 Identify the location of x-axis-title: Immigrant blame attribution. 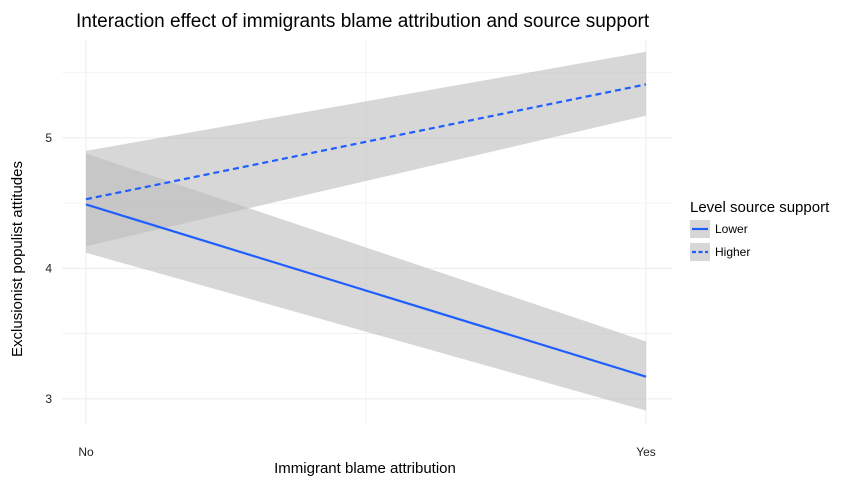
(365, 468).